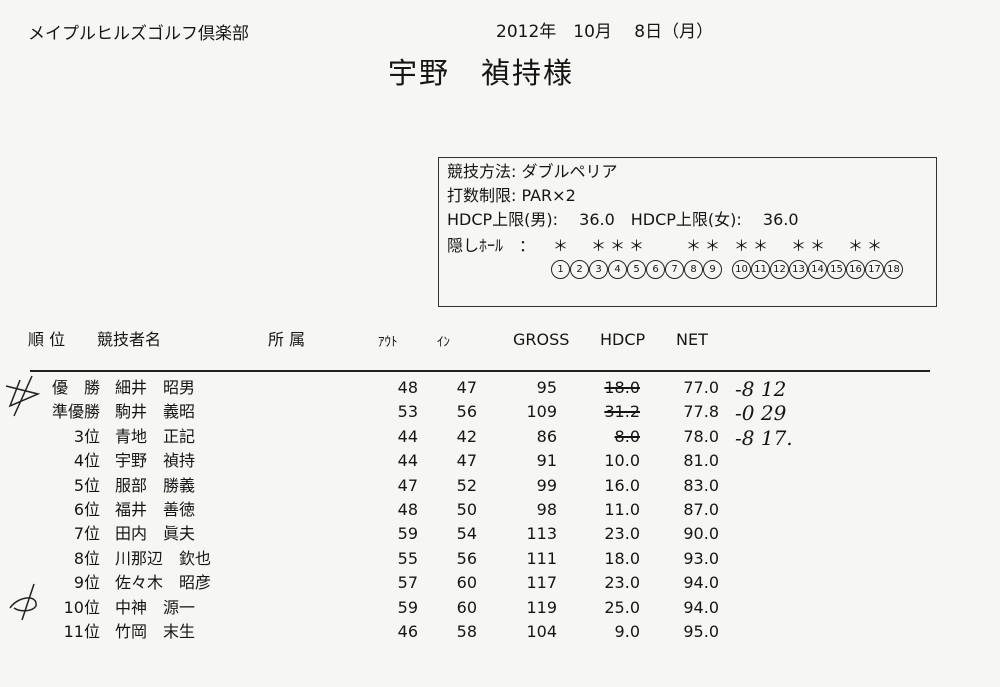  Describe the element at coordinates (129, 339) in the screenshot. I see `header-name: 競技者名` at that location.